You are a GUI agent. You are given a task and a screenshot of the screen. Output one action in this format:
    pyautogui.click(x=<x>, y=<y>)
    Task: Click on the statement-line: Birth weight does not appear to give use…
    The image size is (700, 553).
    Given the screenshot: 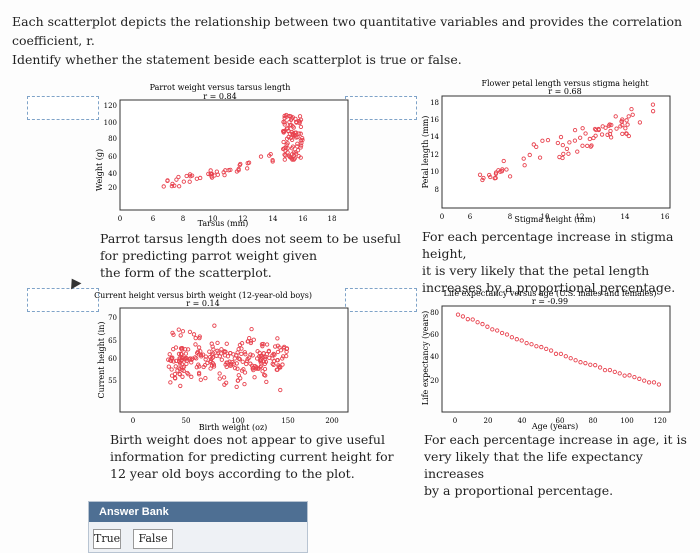 What is the action you would take?
    pyautogui.click(x=247, y=439)
    